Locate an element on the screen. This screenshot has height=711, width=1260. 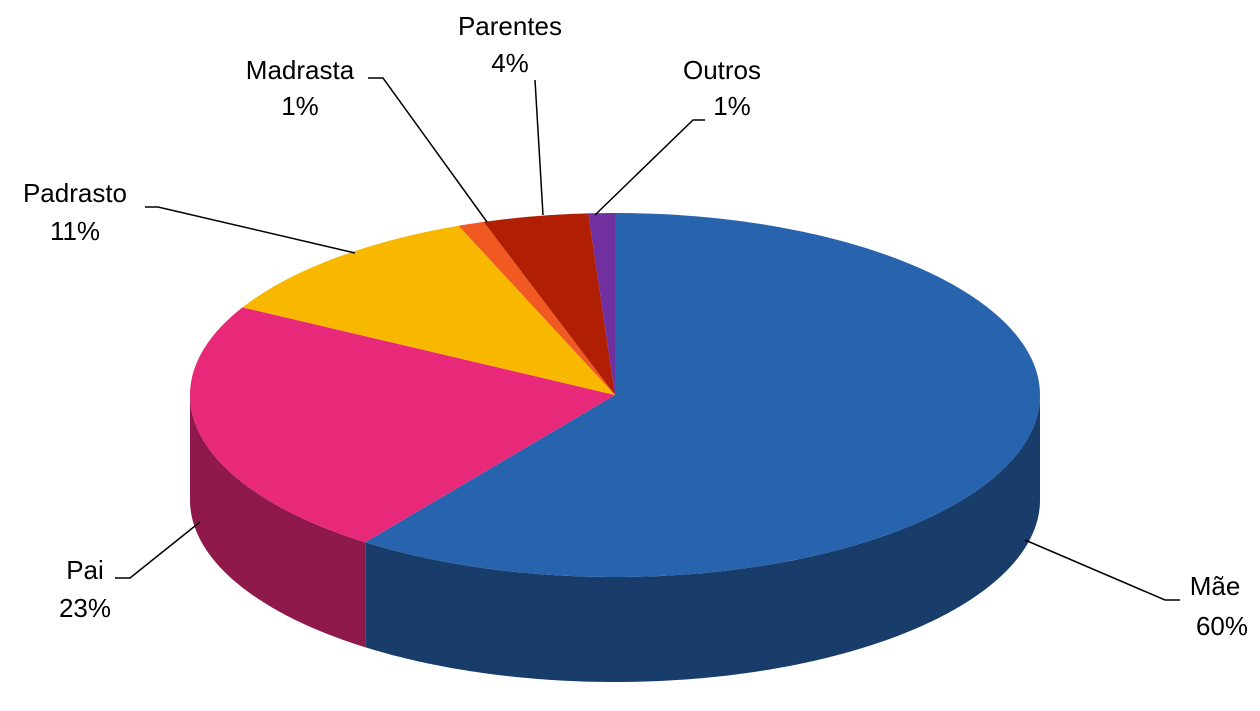
data-label: 23% is located at coordinates (85, 608).